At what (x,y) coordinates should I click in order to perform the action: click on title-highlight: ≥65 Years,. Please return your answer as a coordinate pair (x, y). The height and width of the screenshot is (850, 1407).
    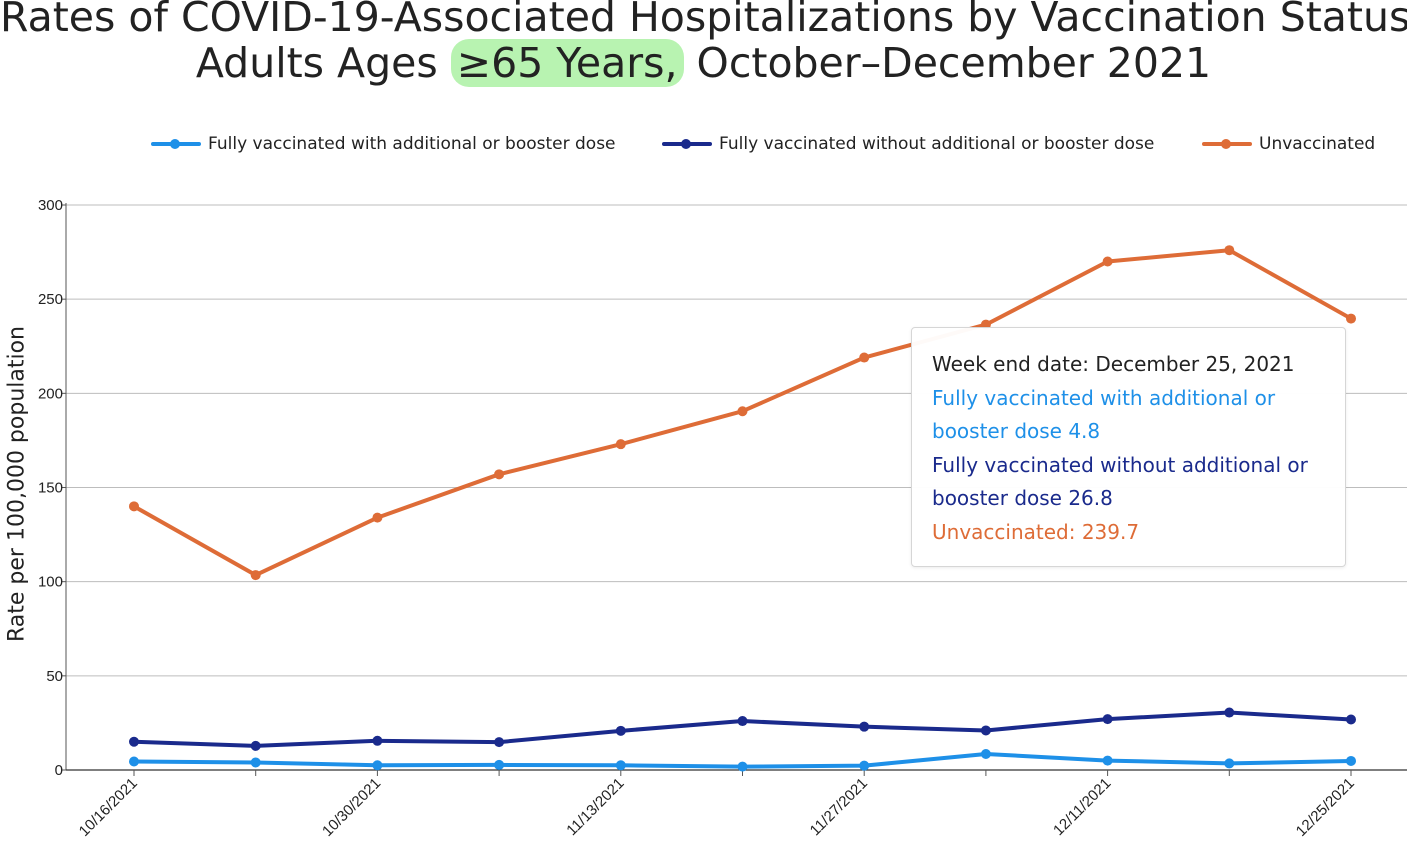
    Looking at the image, I should click on (567, 63).